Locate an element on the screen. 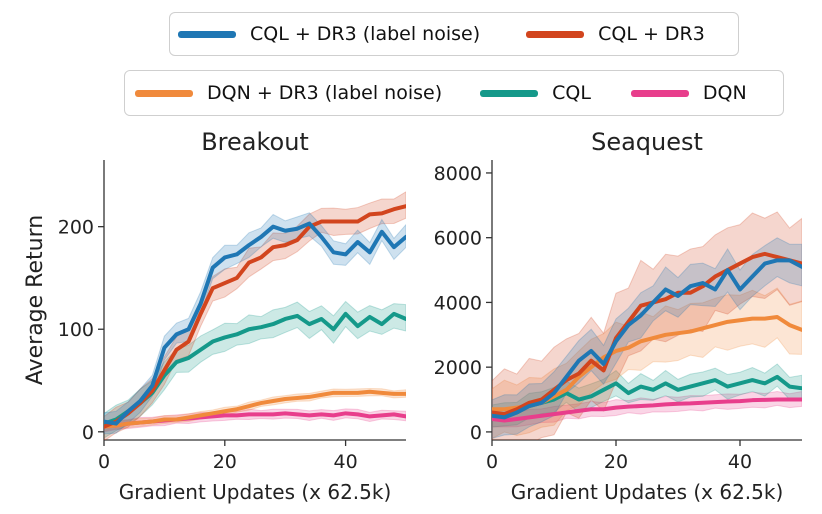 Image resolution: width=822 pixels, height=514 pixels. legend-item-cql: CQL is located at coordinates (535, 93).